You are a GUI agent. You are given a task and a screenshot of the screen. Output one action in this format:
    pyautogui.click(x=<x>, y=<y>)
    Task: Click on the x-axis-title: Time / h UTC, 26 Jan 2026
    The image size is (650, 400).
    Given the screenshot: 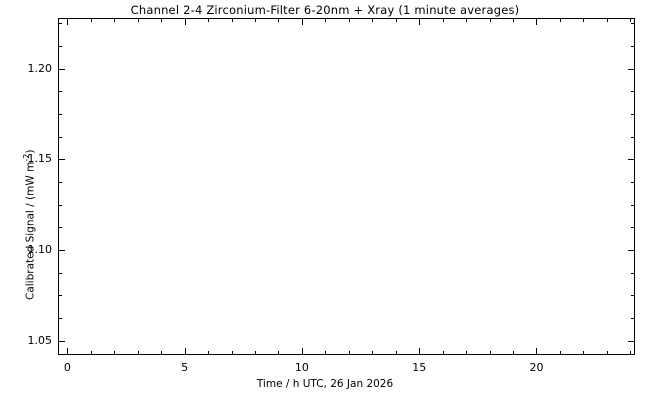 What is the action you would take?
    pyautogui.click(x=325, y=384)
    